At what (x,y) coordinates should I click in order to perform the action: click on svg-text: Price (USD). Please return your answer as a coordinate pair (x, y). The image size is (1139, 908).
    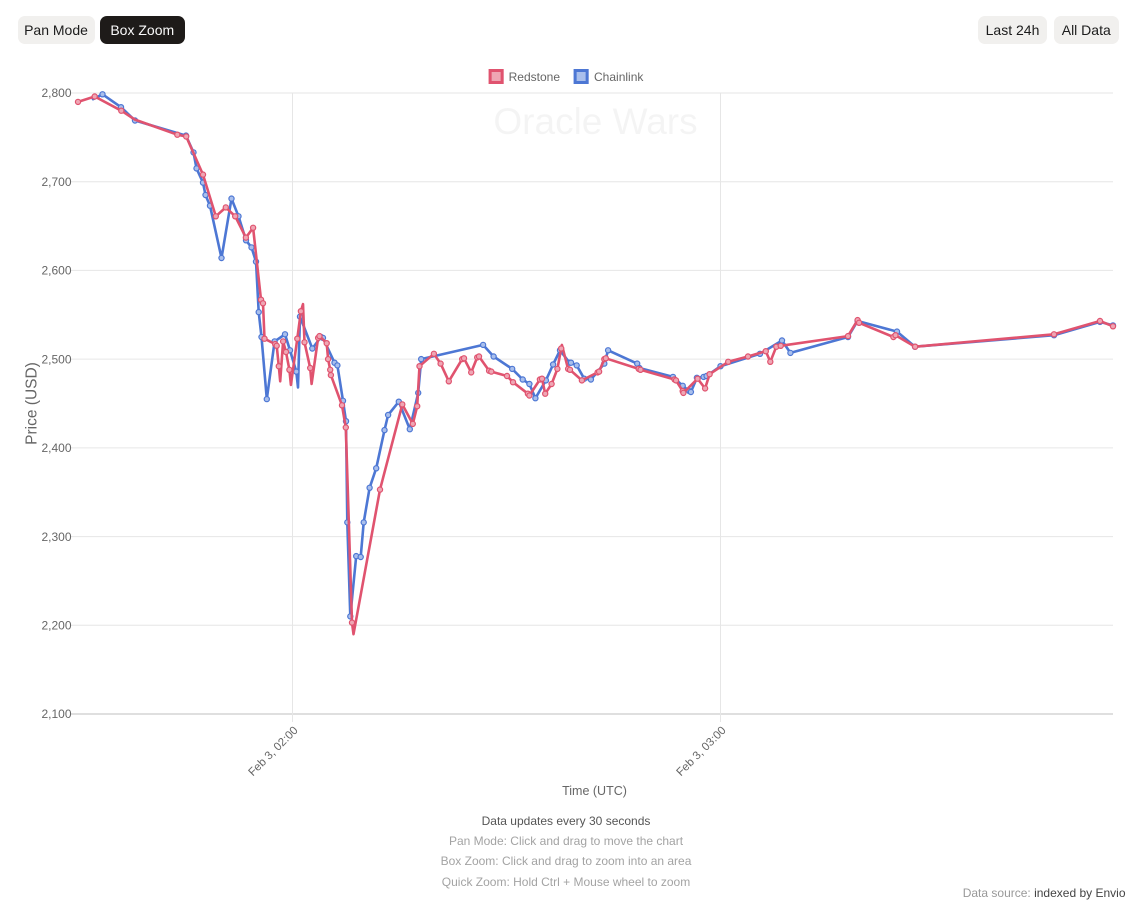
    Looking at the image, I should click on (32, 403).